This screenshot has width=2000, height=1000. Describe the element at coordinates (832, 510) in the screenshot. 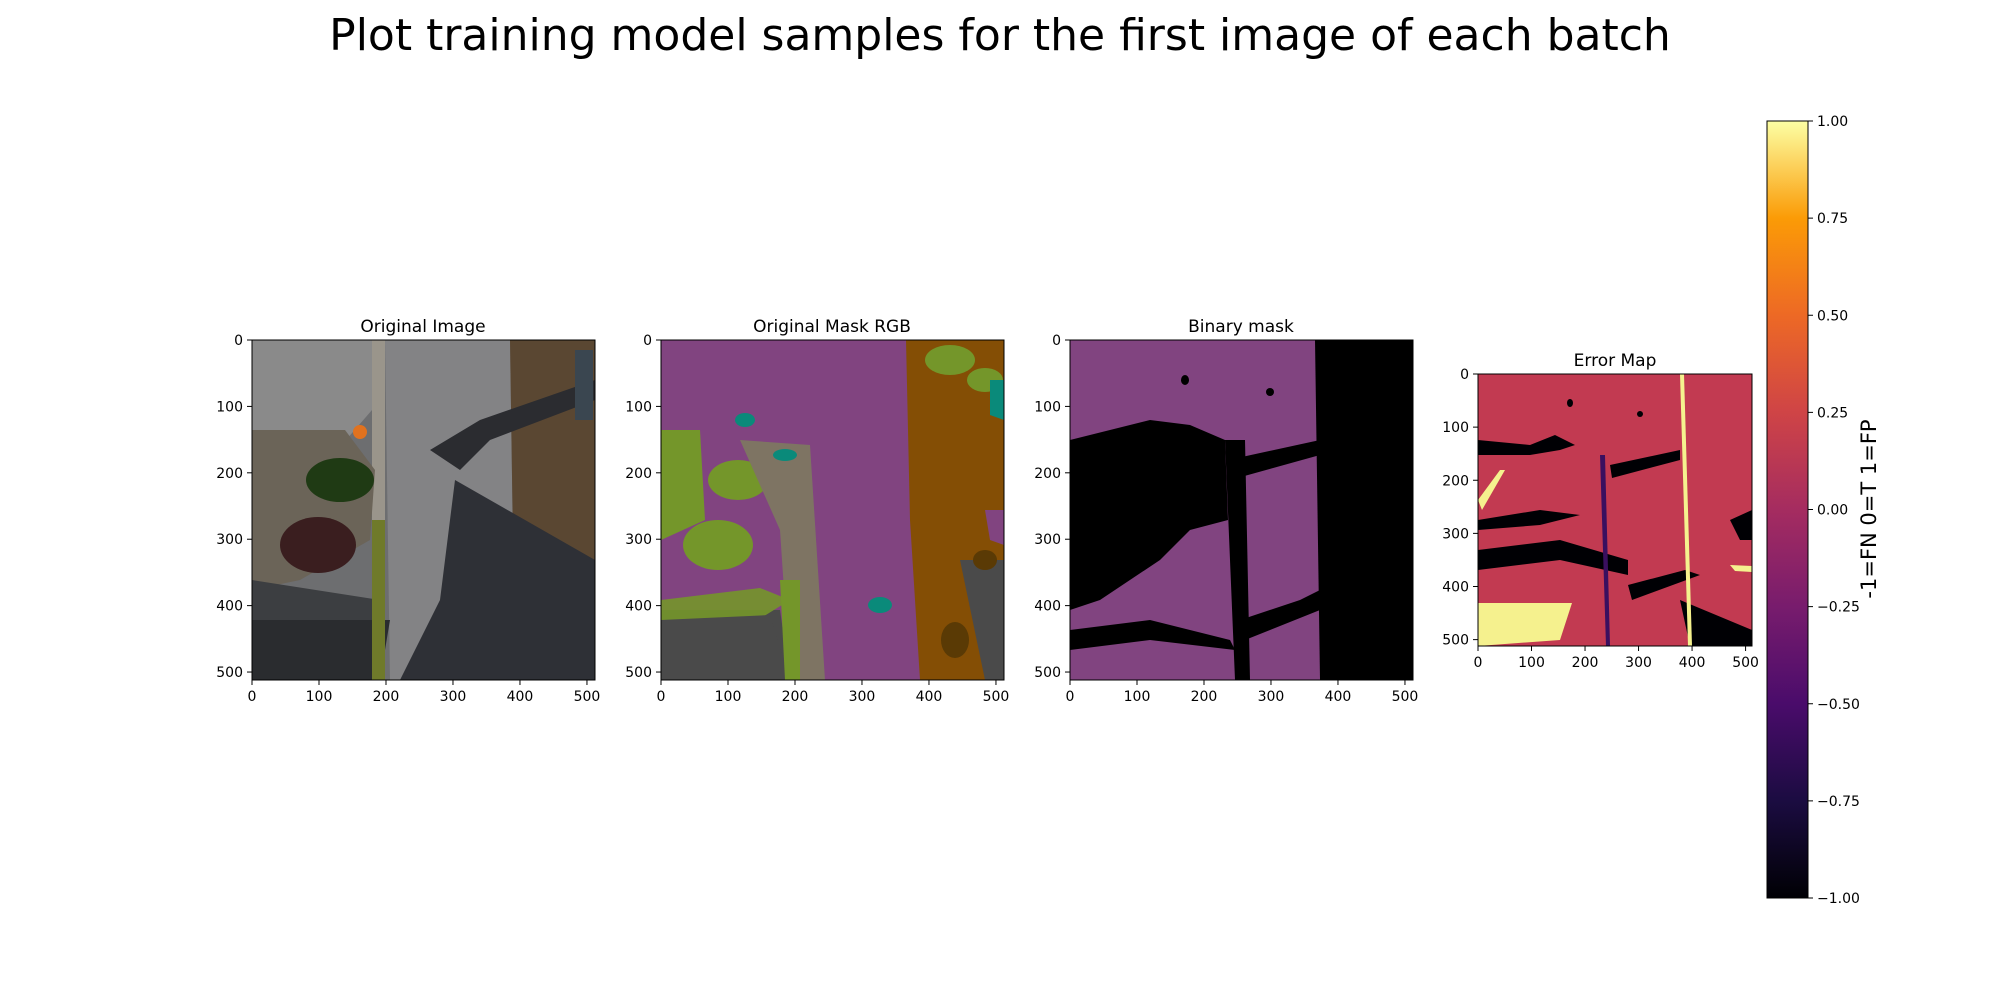

I see `mask-rgb-raster` at that location.